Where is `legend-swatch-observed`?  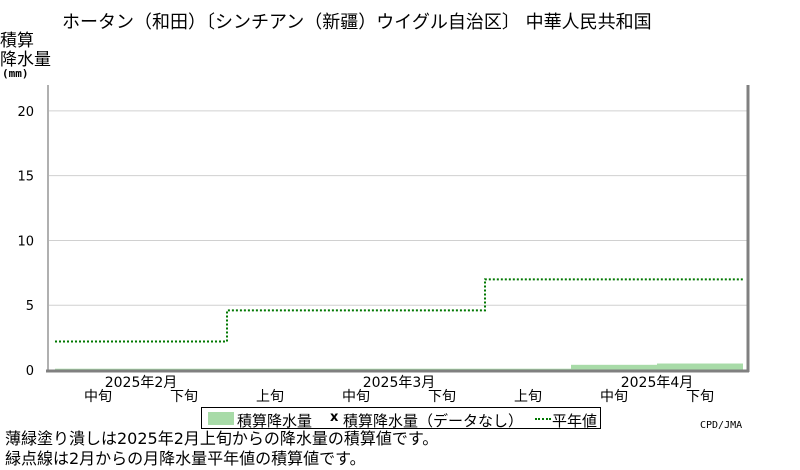
legend-swatch-observed is located at coordinates (221, 418).